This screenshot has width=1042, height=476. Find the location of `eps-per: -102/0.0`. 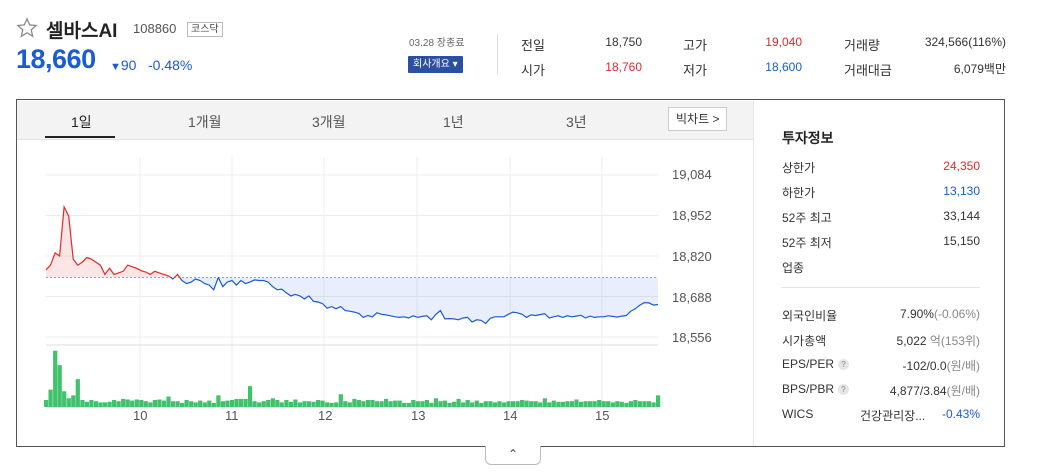

eps-per: -102/0.0 is located at coordinates (924, 366).